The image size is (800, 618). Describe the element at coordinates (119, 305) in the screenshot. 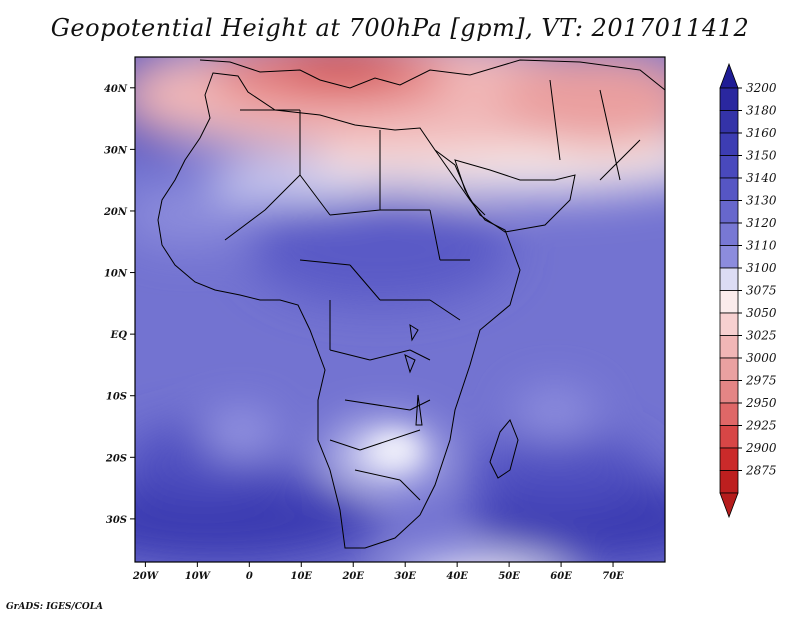

I see `y-axis-ticks: 40N 30N 20N 10N EQ 10S 20S 30S` at that location.